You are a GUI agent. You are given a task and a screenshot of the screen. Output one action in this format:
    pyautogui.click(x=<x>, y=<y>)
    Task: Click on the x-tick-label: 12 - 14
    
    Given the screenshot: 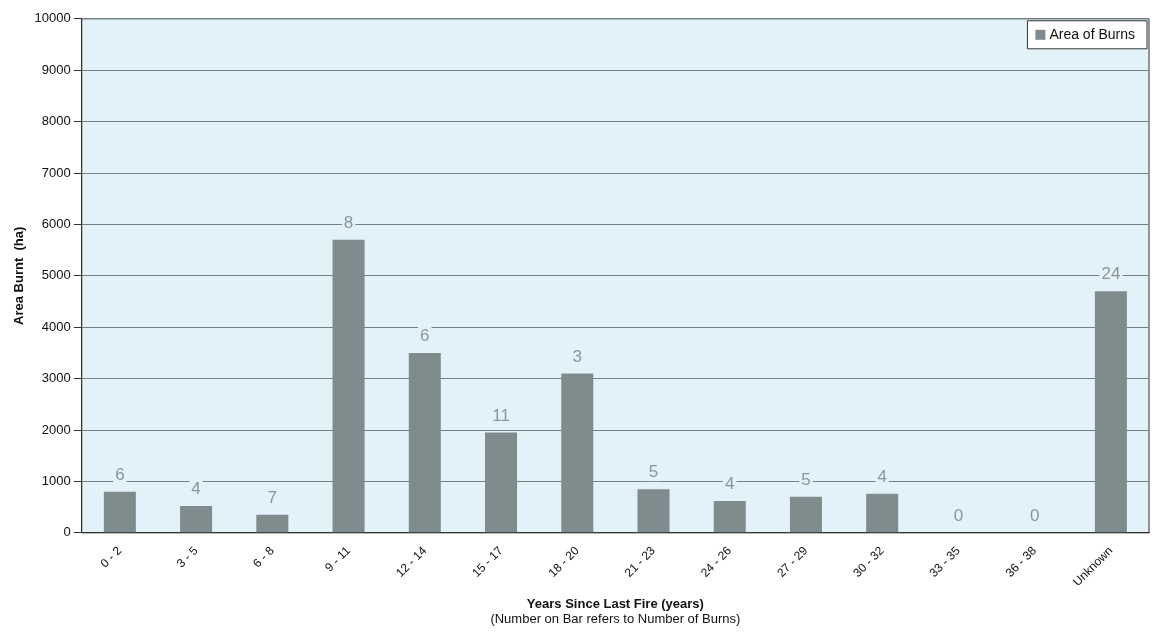 What is the action you would take?
    pyautogui.click(x=411, y=561)
    